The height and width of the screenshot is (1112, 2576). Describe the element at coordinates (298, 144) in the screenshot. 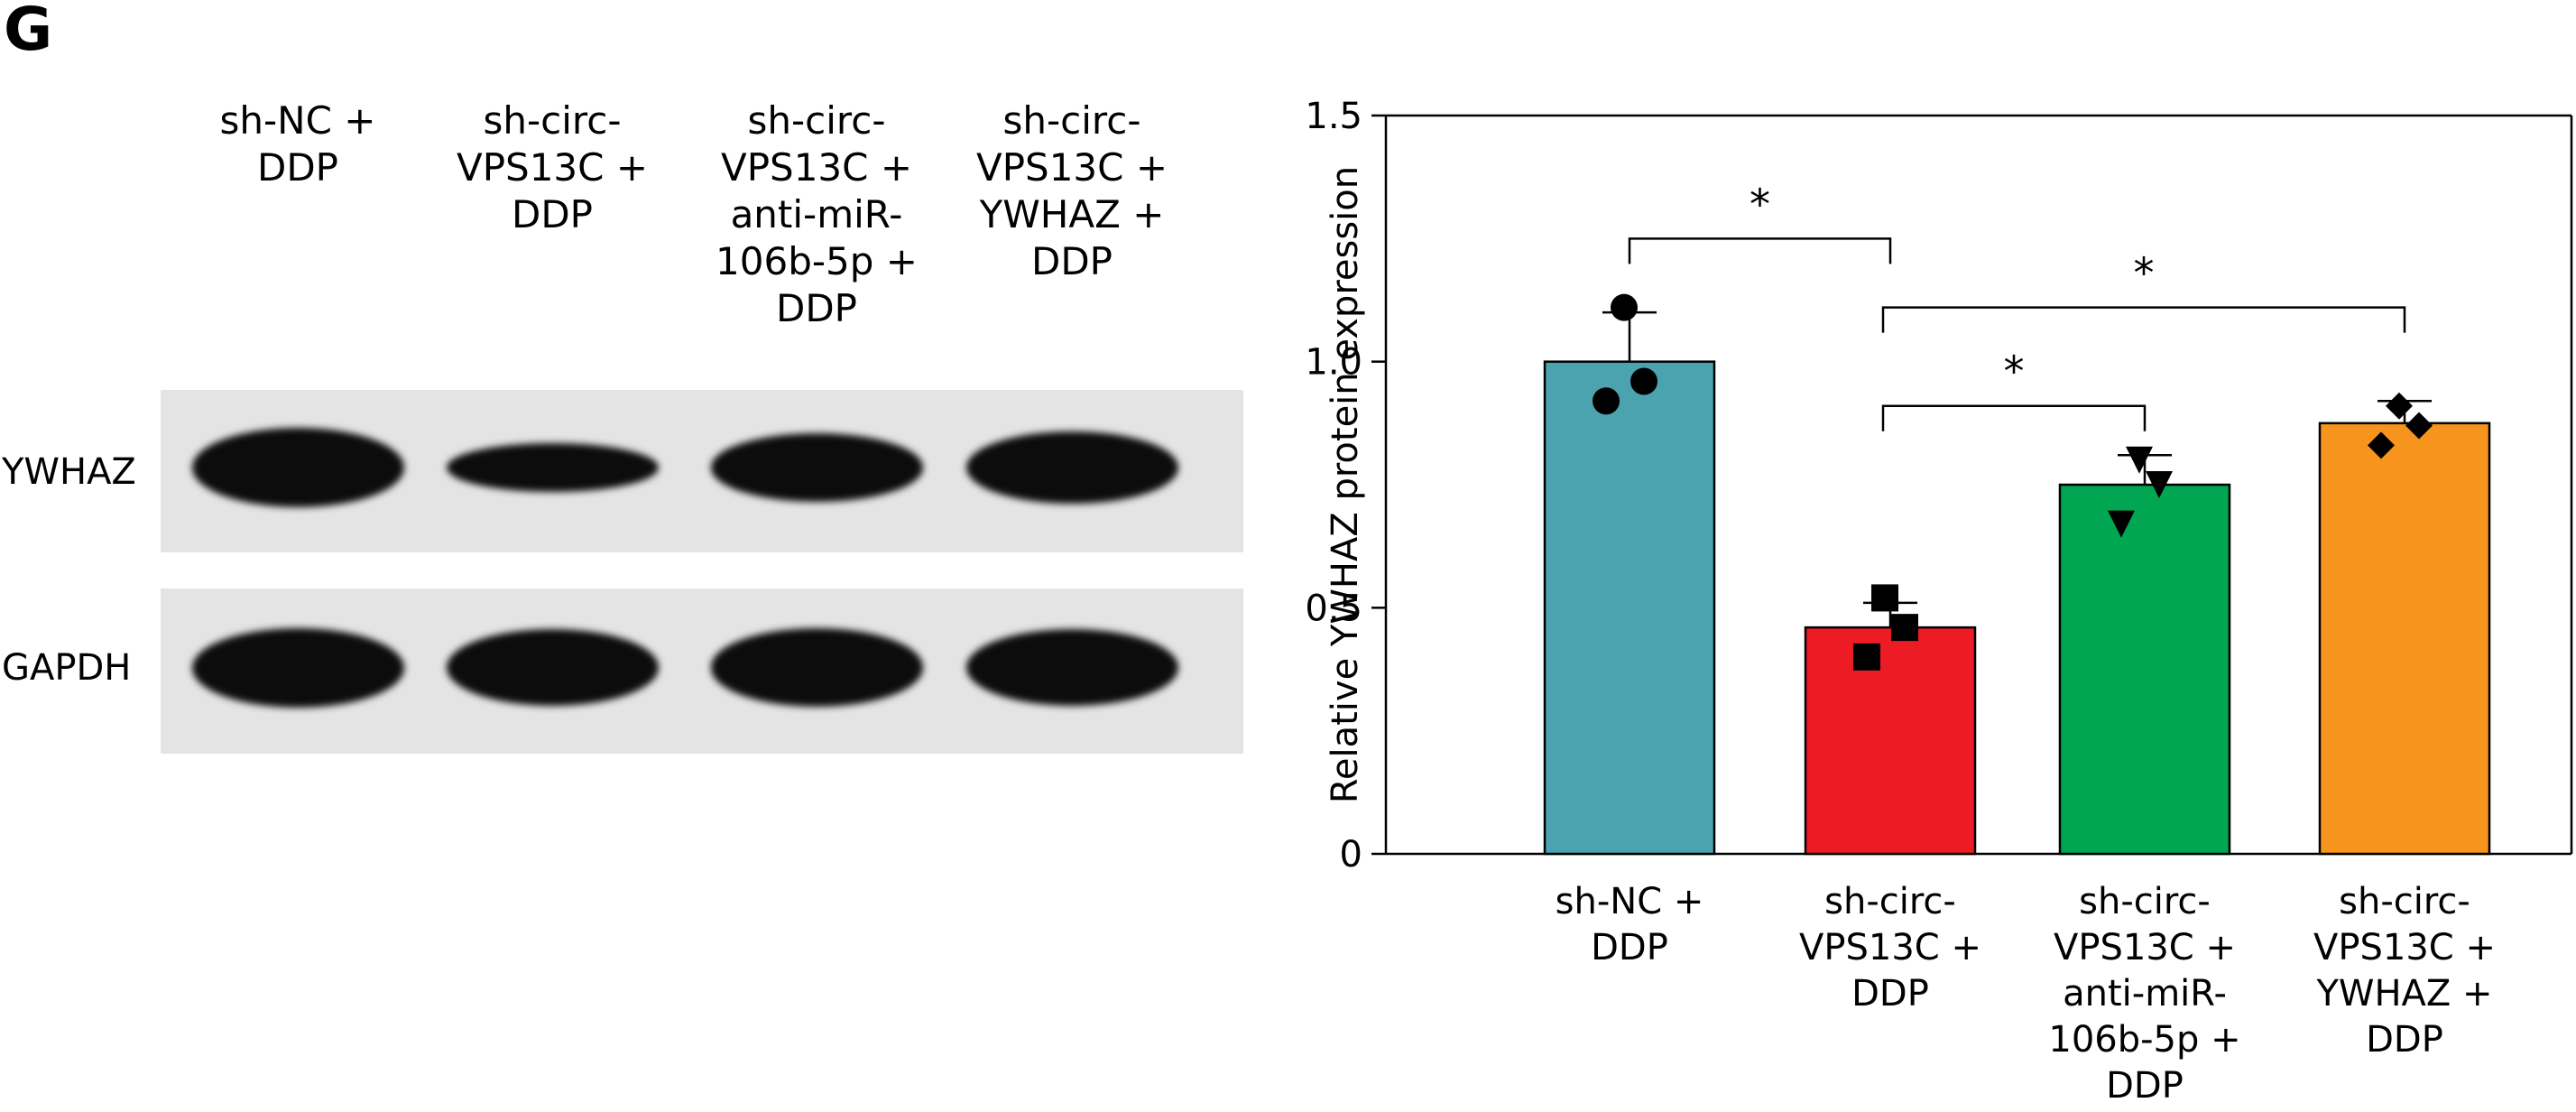

I see `blot-lane-label: sh-NC + DDP` at that location.